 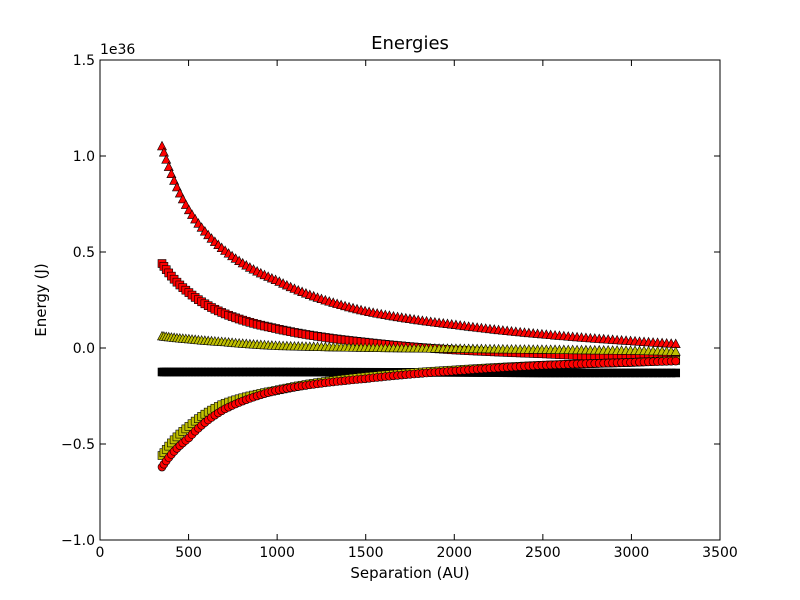 What do you see at coordinates (409, 573) in the screenshot?
I see `x-axis-label: Separation (AU)` at bounding box center [409, 573].